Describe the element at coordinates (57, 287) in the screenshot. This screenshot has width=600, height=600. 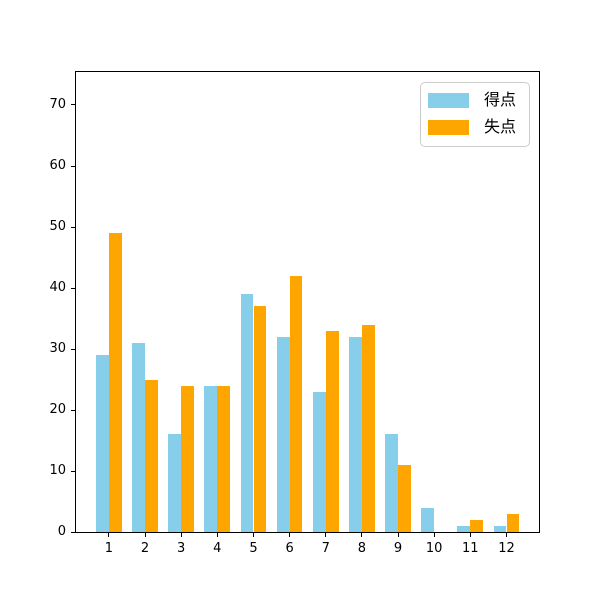
I see `y-tick-label: 40` at that location.